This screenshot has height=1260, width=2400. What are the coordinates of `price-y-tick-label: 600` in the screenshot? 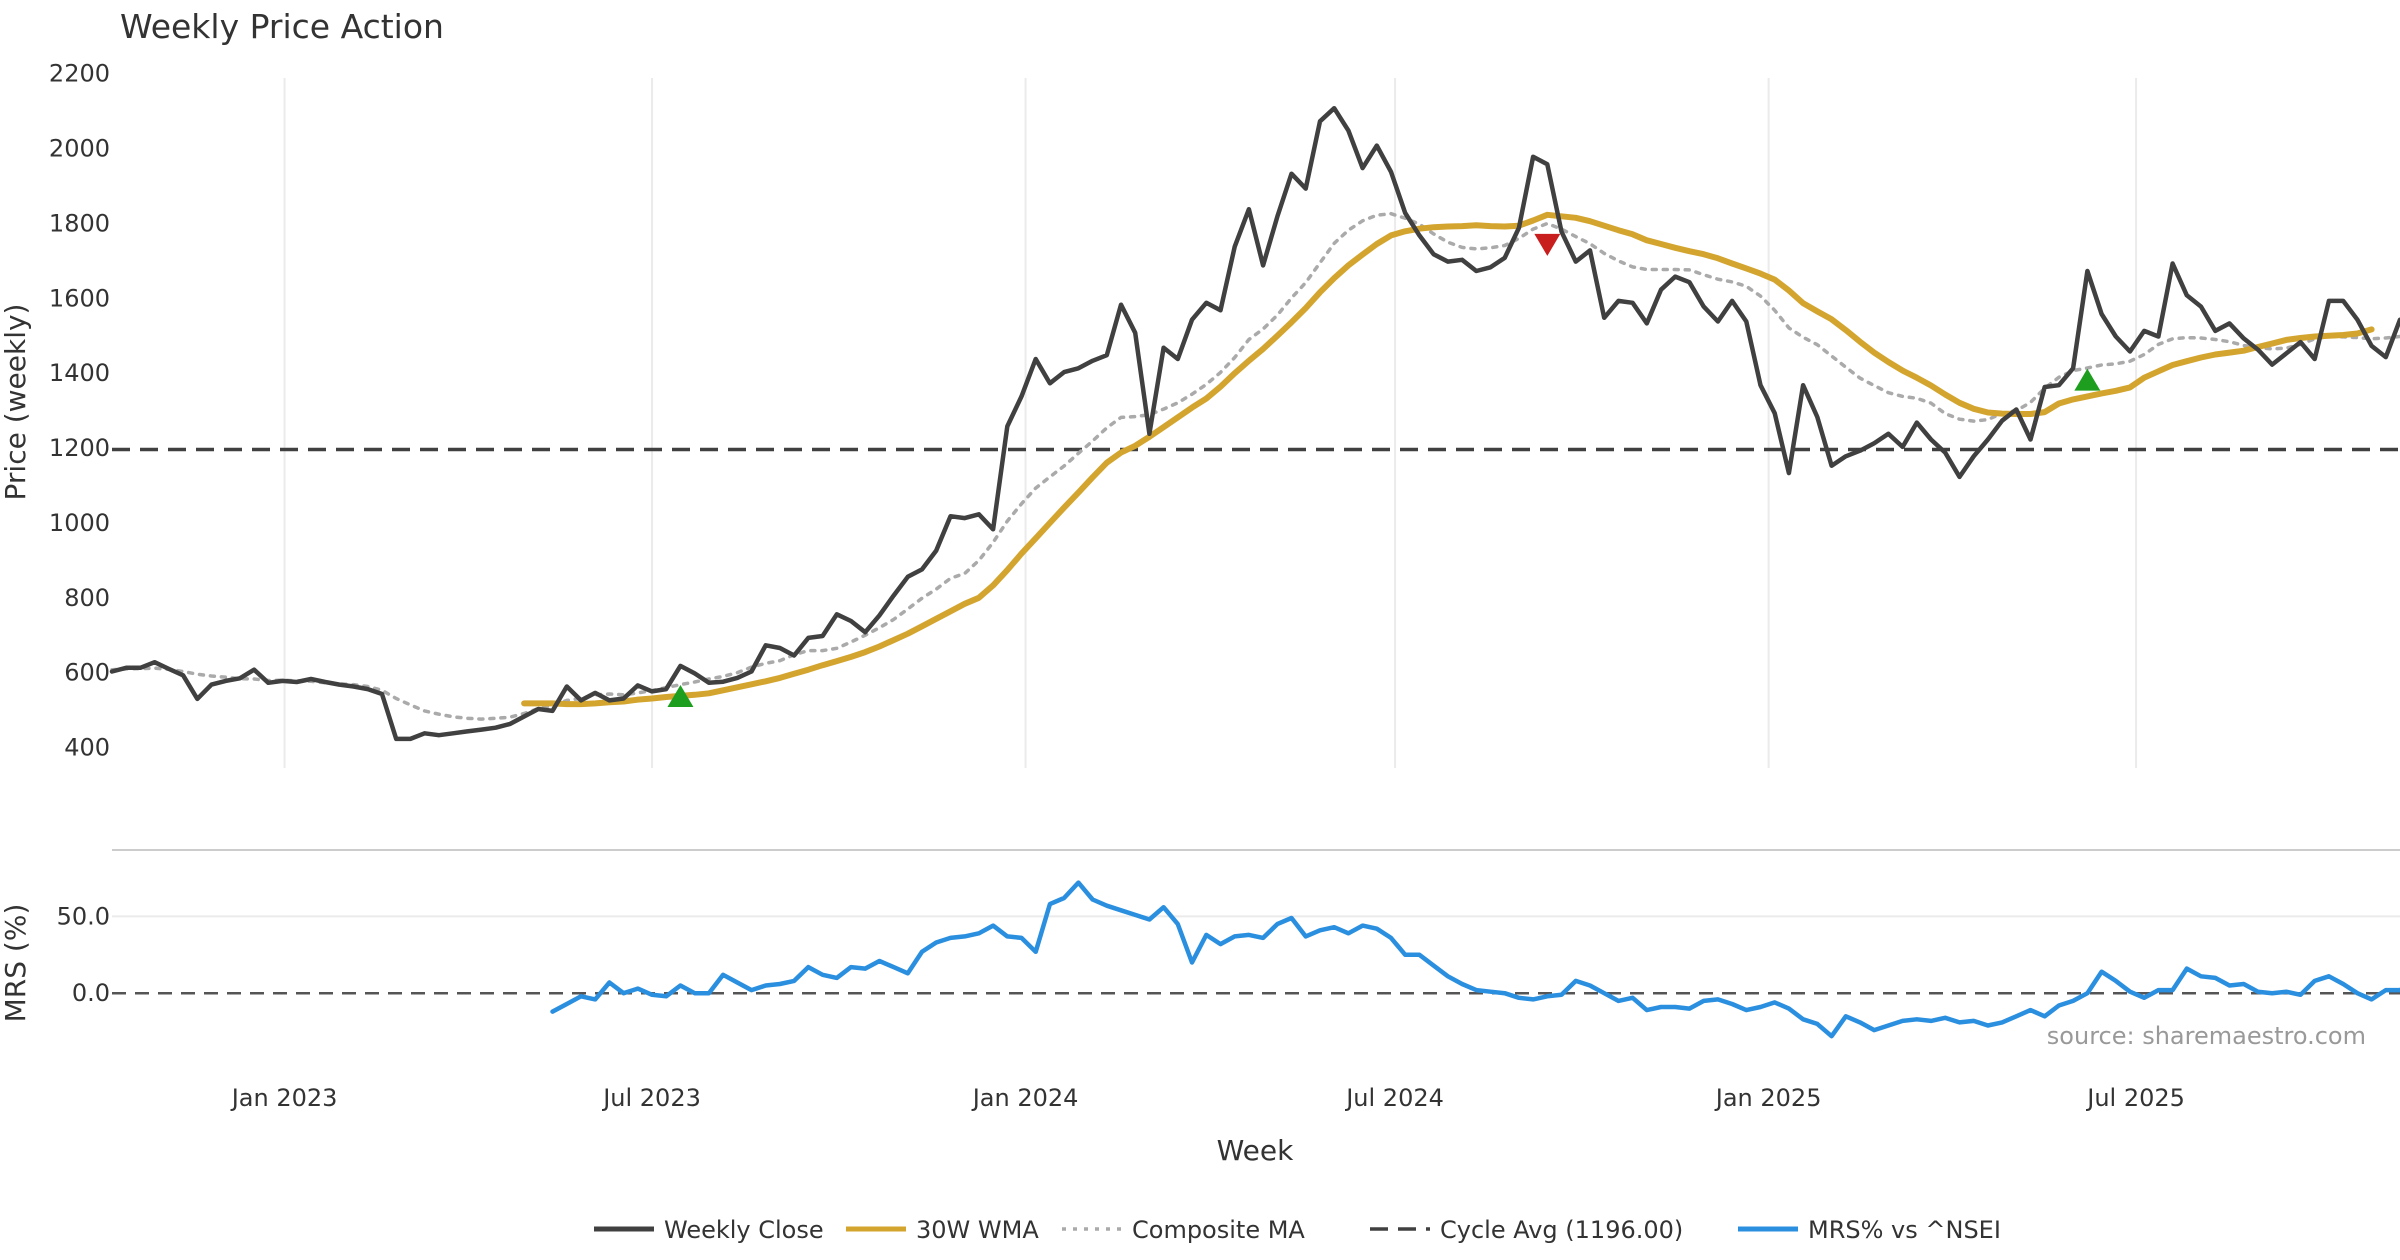 It's located at (87, 673).